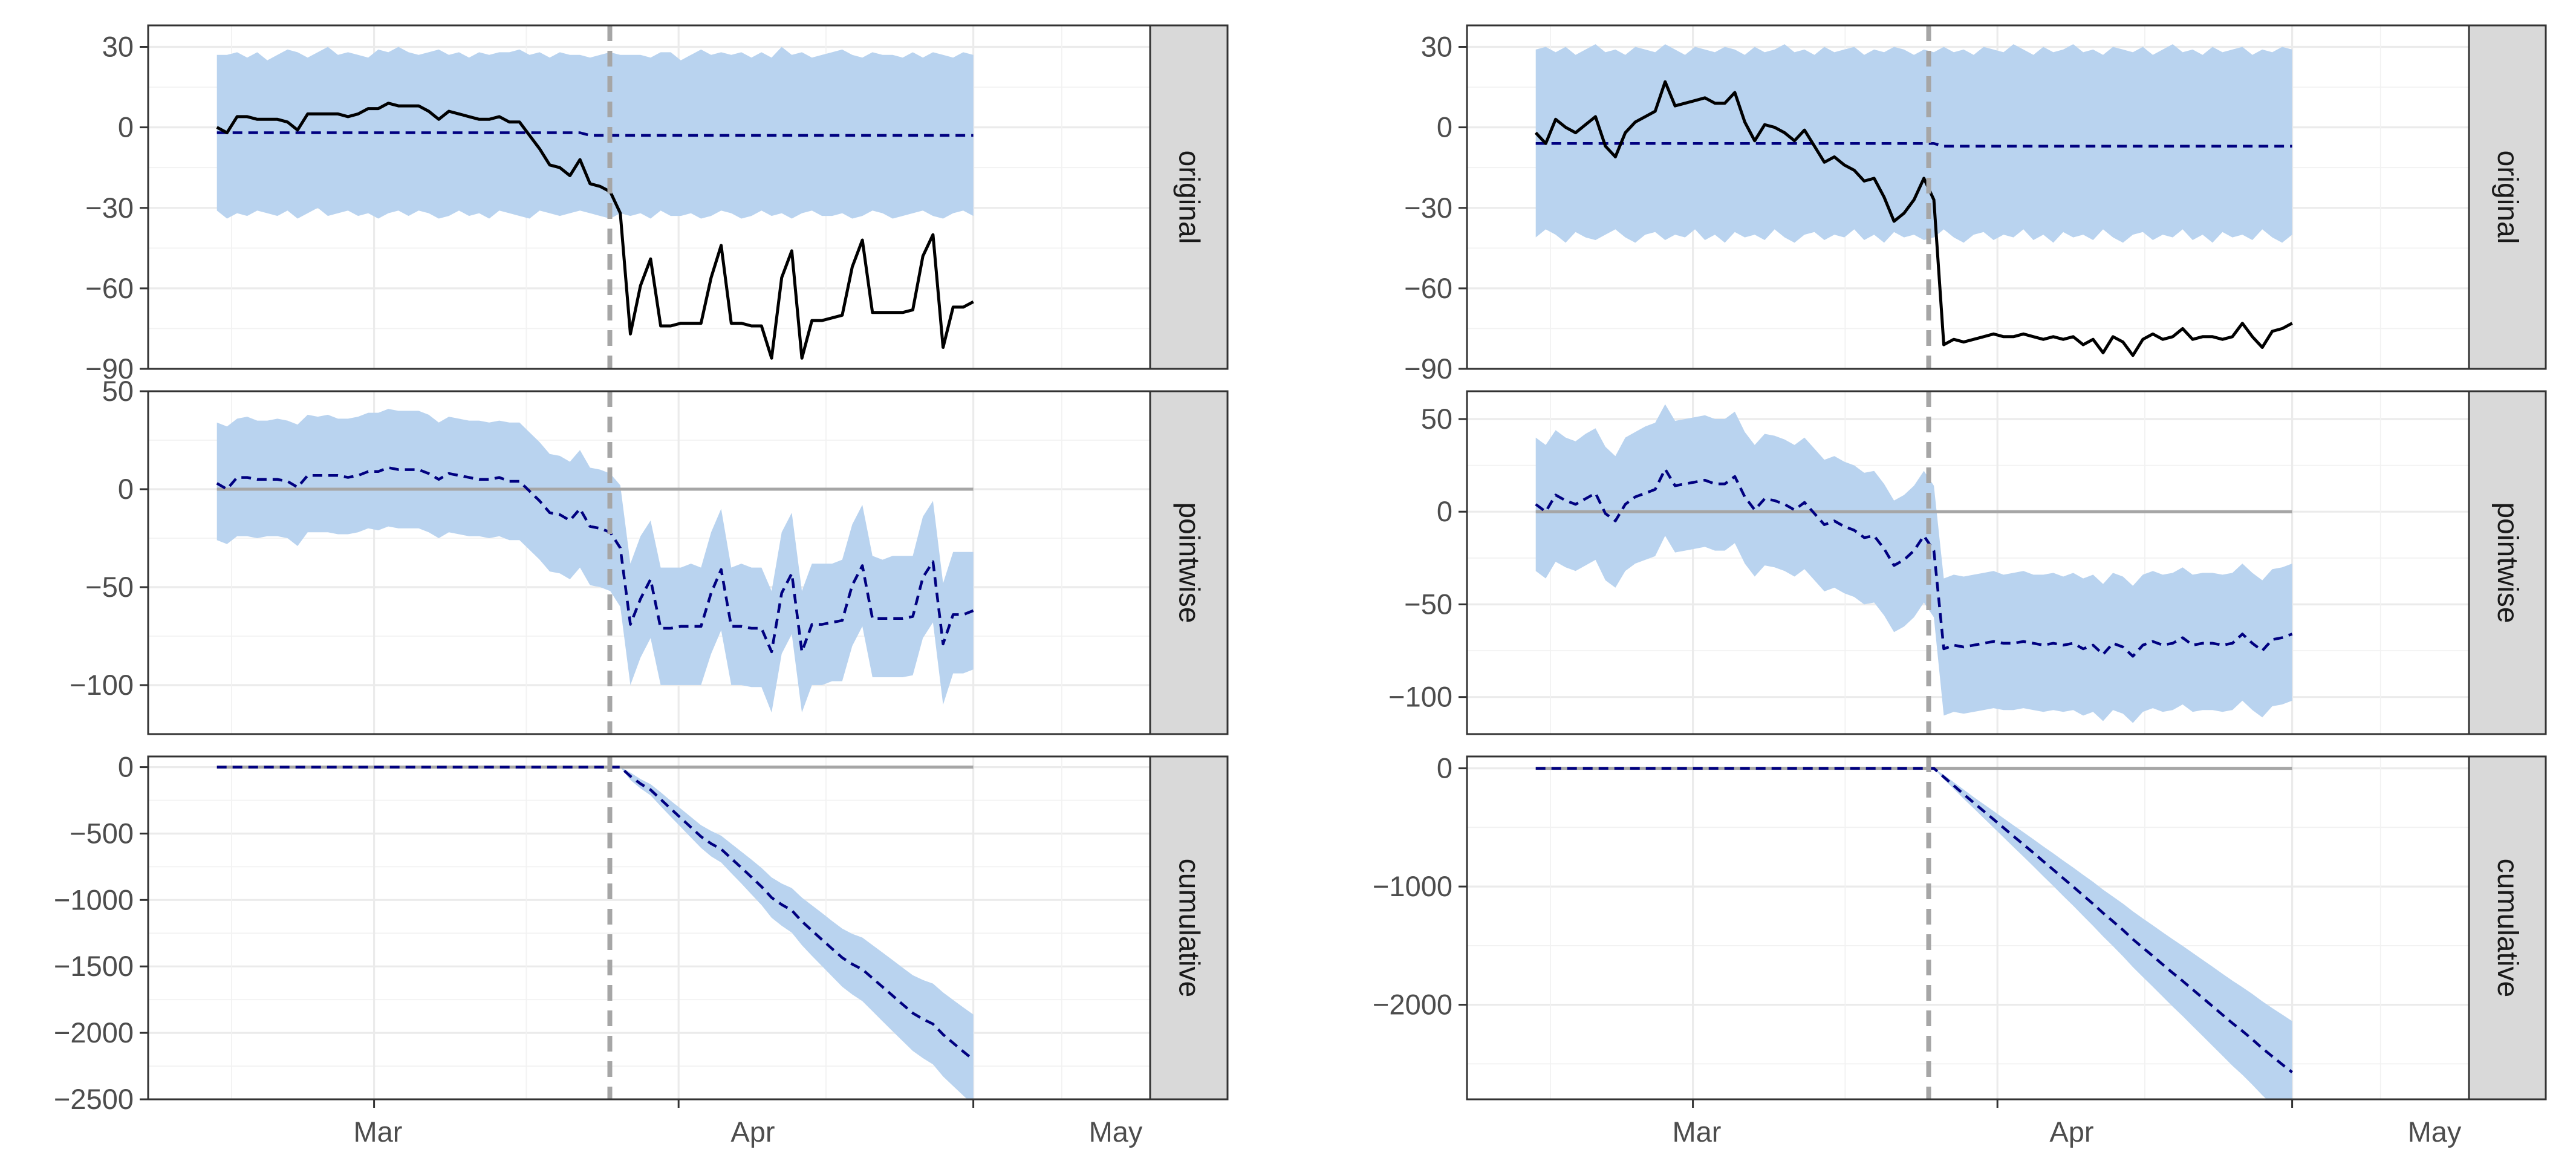 This screenshot has width=2576, height=1161. What do you see at coordinates (1428, 288) in the screenshot?
I see `right-original-y-tick-label: −60` at bounding box center [1428, 288].